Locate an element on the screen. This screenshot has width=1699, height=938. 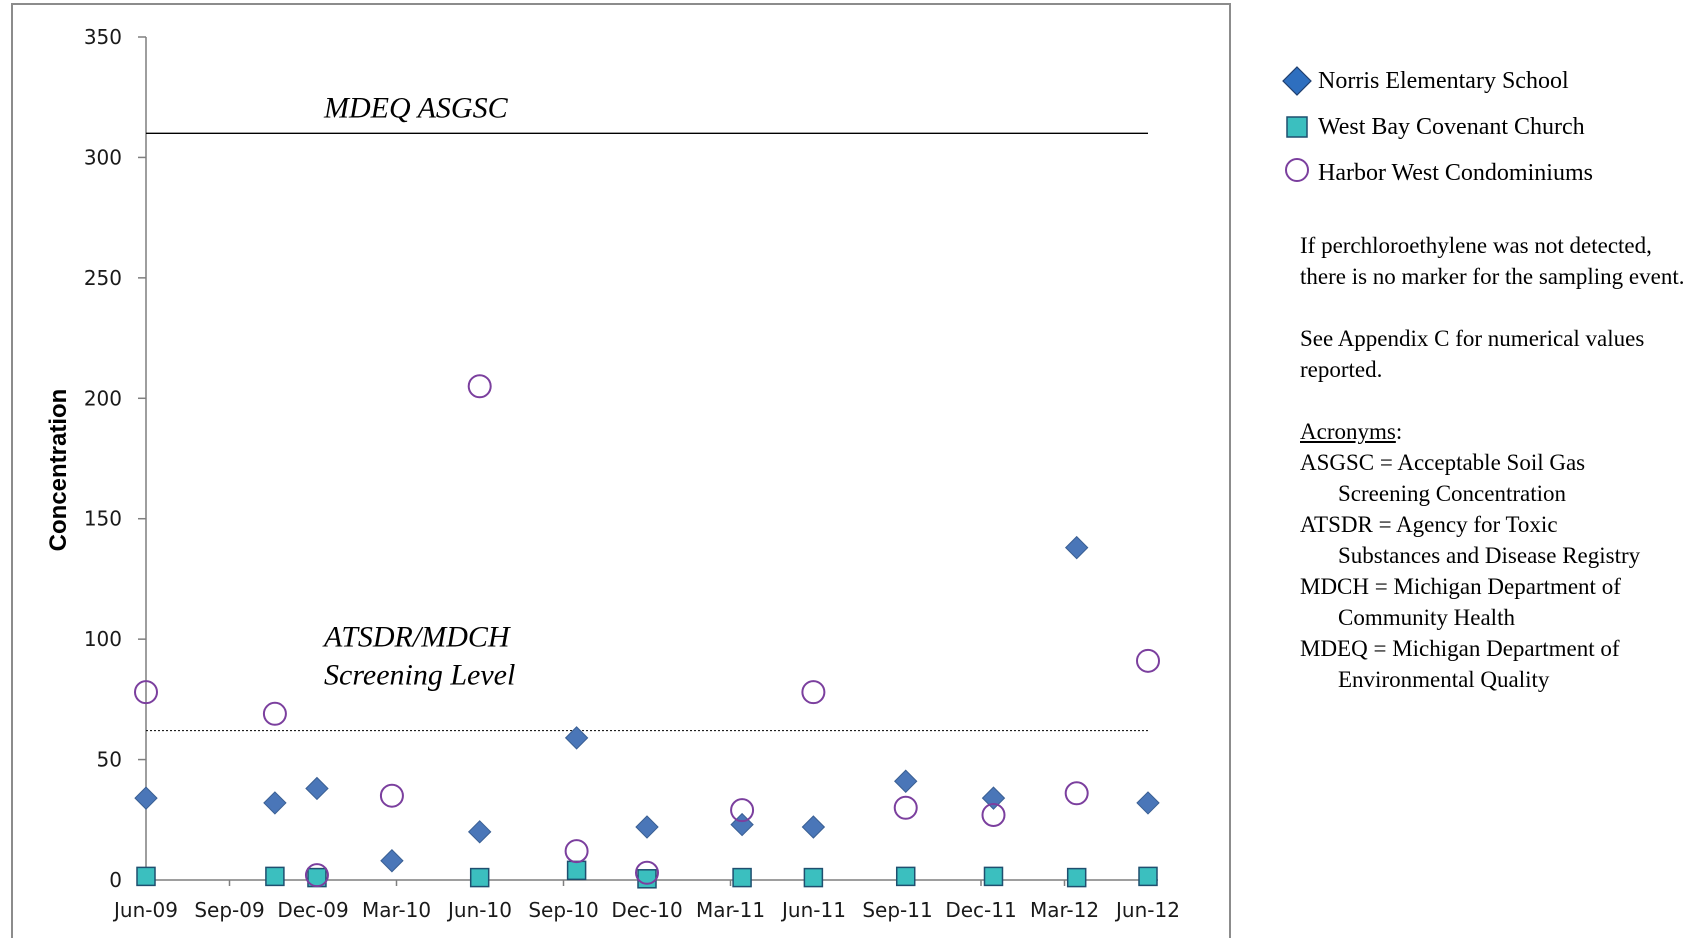
y-tick-label: 0 is located at coordinates (115, 880).